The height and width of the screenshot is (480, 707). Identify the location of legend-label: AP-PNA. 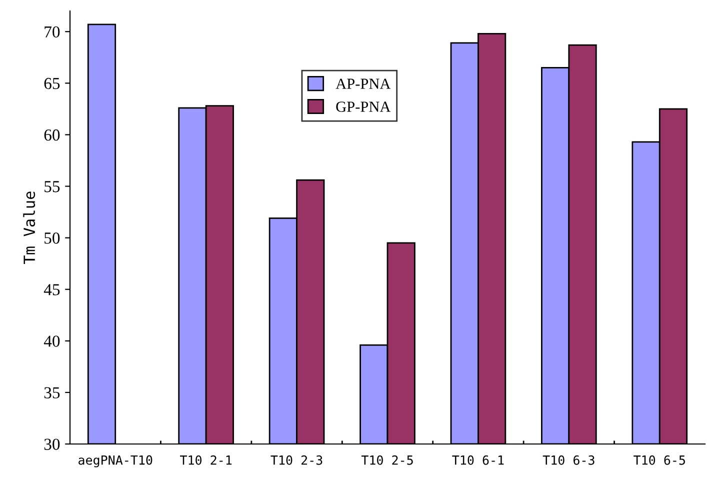
(363, 83).